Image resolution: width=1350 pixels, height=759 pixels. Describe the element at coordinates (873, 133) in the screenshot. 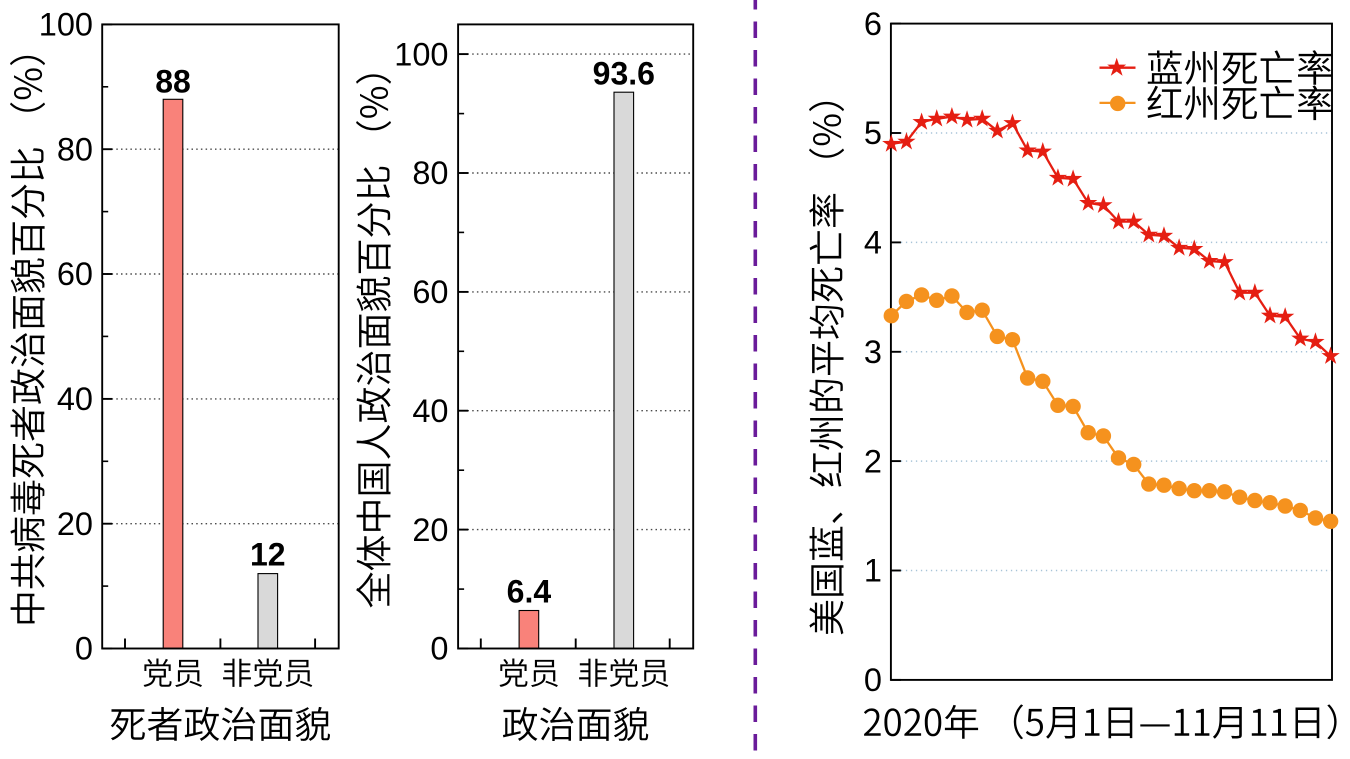

I see `svg-text: 5` at that location.